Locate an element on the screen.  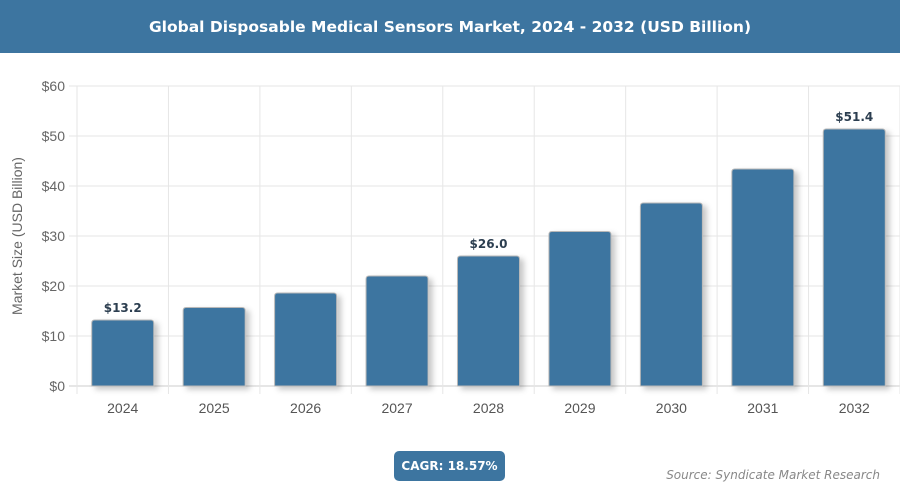
x-tick-label: 2031 is located at coordinates (762, 408).